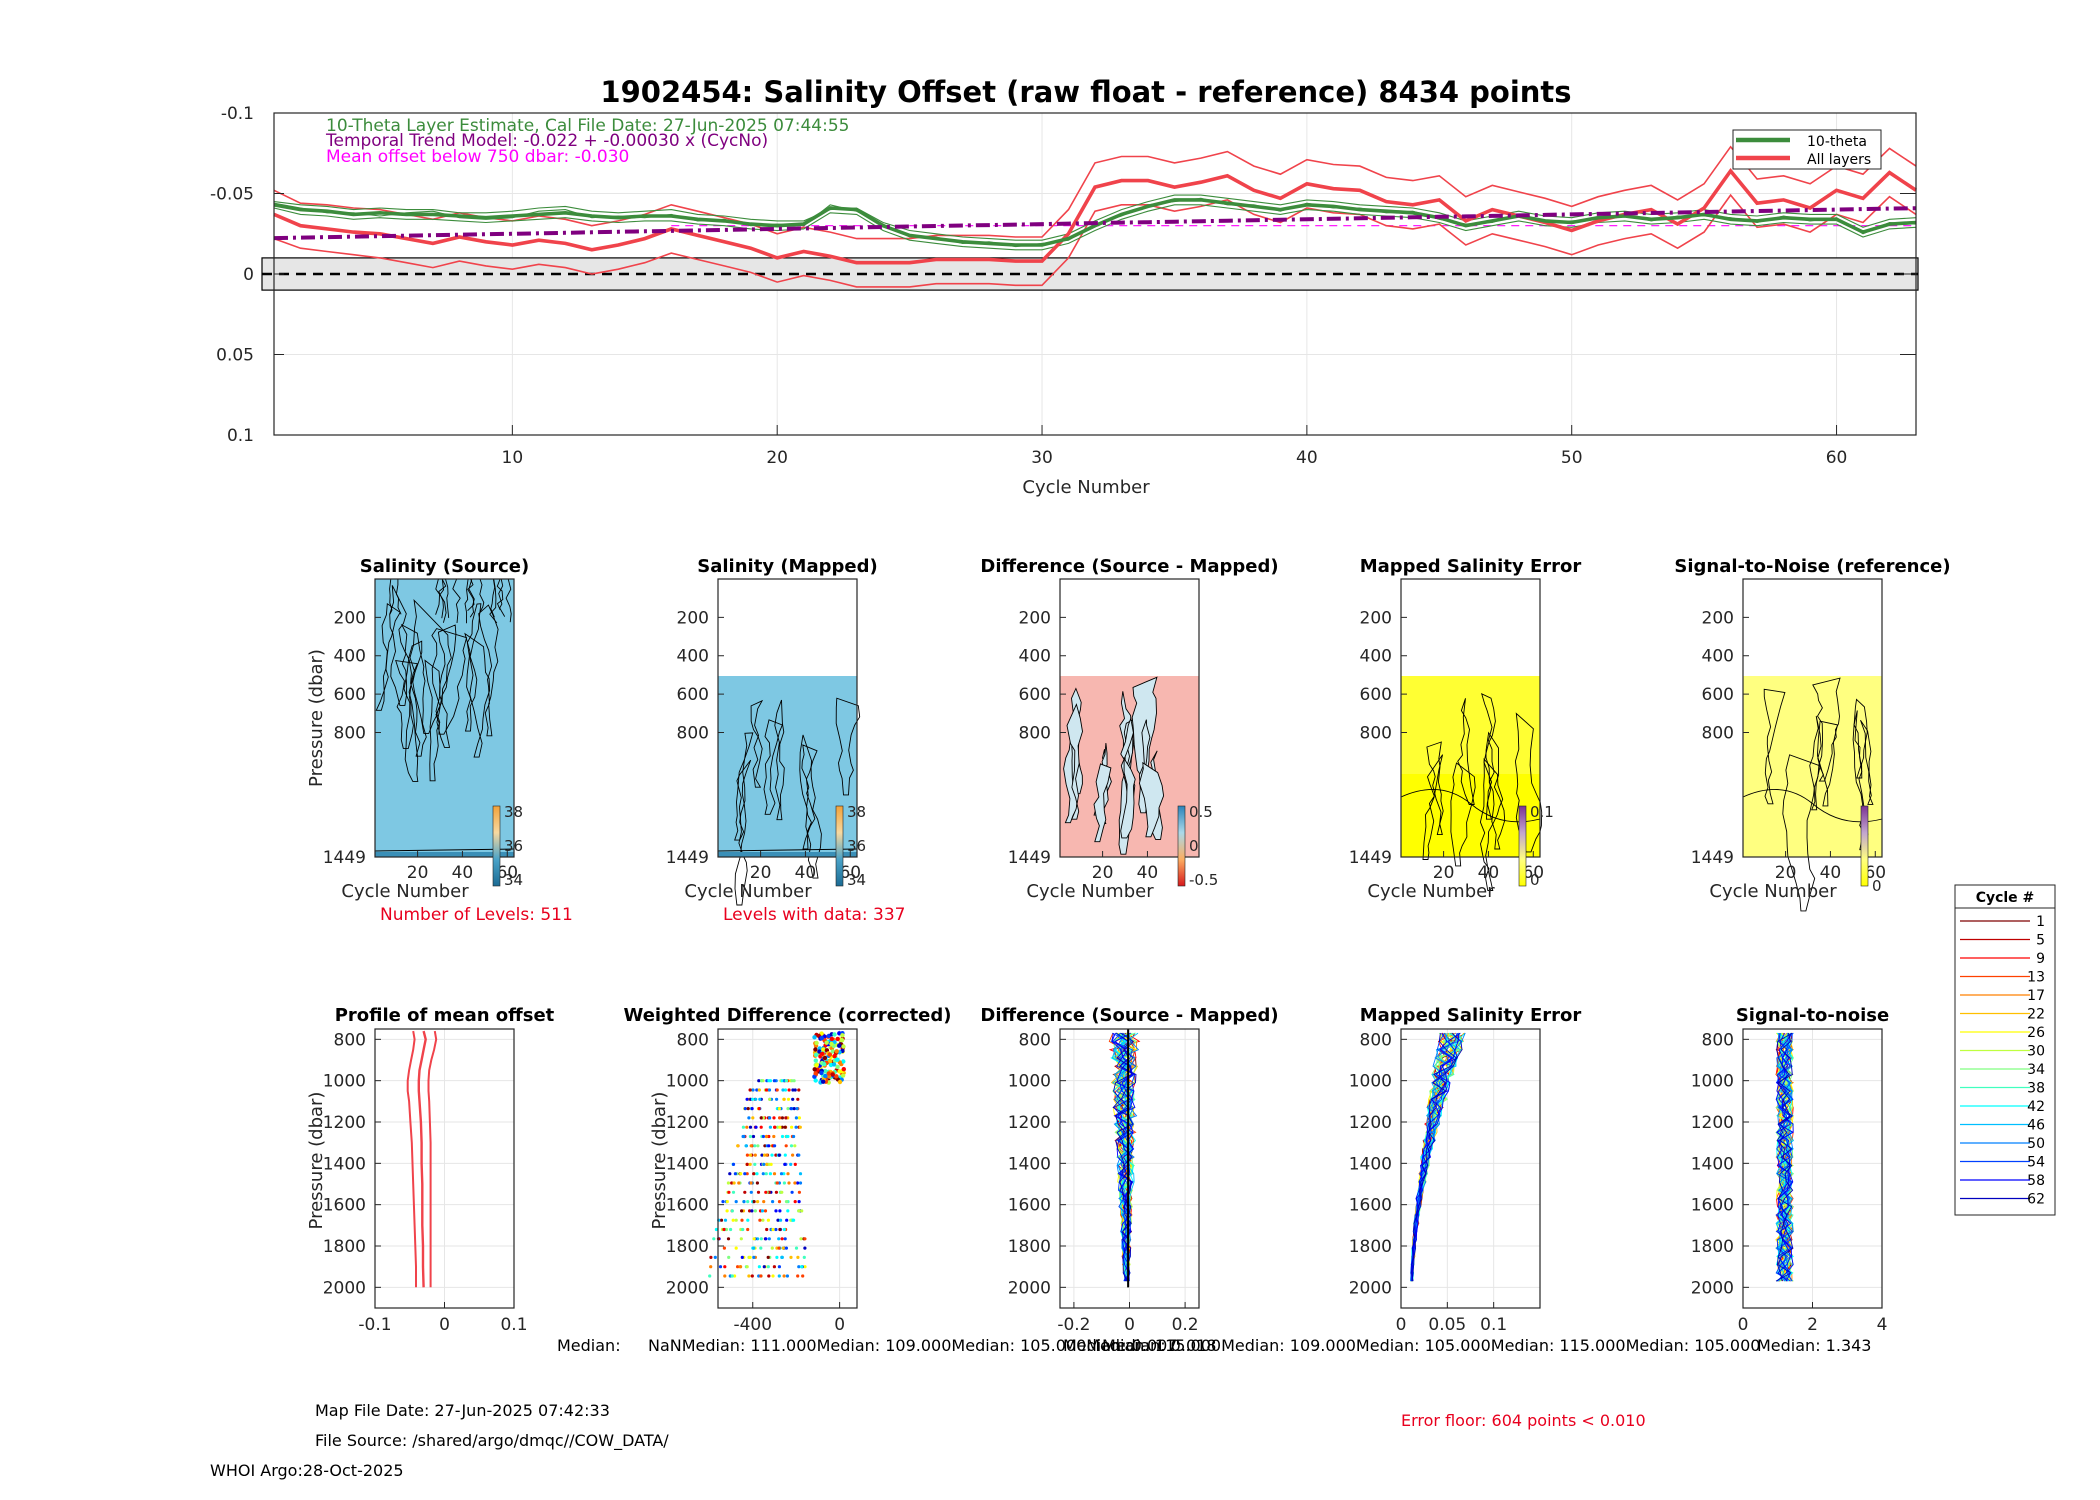 This screenshot has height=1500, width=2100. Describe the element at coordinates (1370, 1164) in the screenshot. I see `y-tick-label: 1400` at that location.